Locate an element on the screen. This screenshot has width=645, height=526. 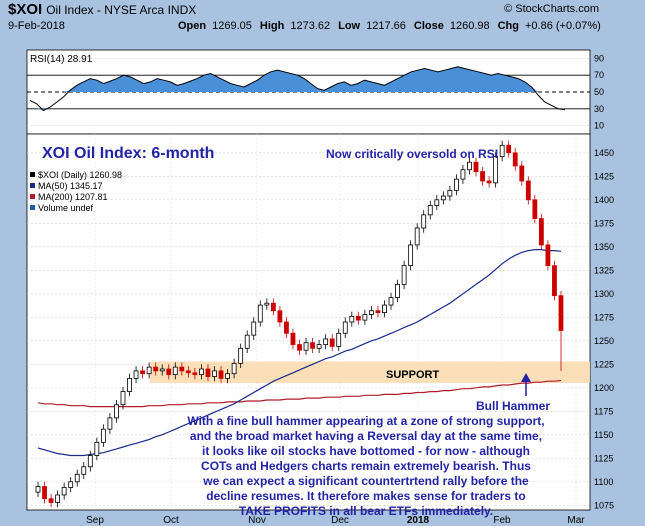
price-tick-label: 1150 is located at coordinates (603, 435).